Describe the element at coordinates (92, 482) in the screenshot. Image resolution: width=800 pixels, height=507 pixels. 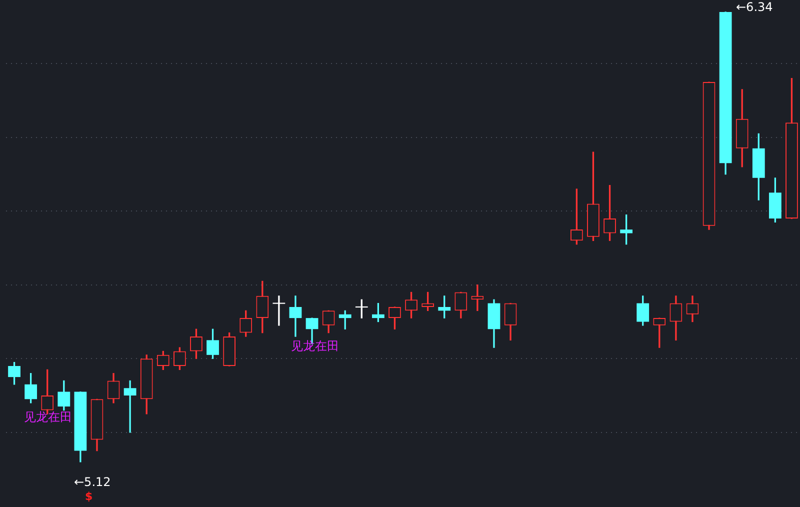
I see `text: ←5.12` at that location.